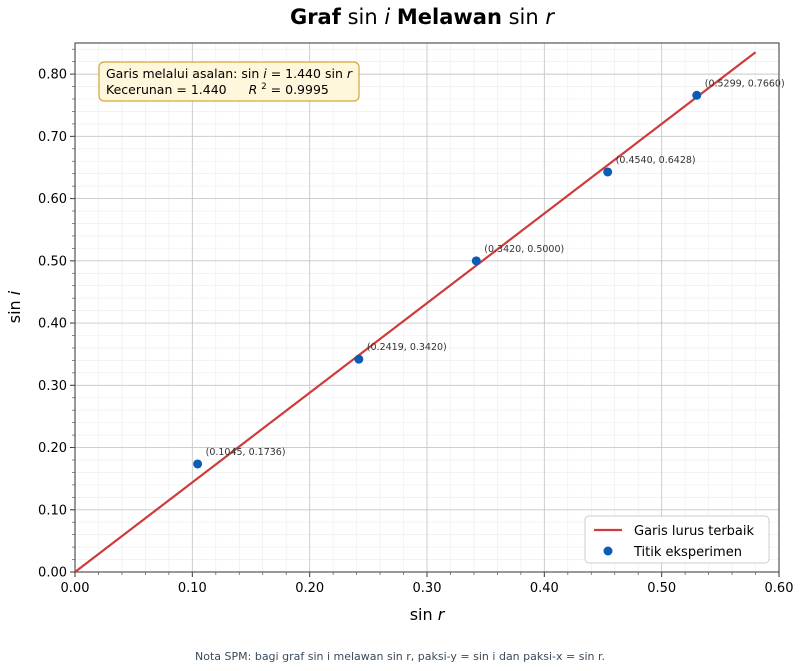 This screenshot has width=800, height=671. What do you see at coordinates (677, 539) in the screenshot?
I see `legend: Garis lurus terbaik Titik eksperimen` at bounding box center [677, 539].